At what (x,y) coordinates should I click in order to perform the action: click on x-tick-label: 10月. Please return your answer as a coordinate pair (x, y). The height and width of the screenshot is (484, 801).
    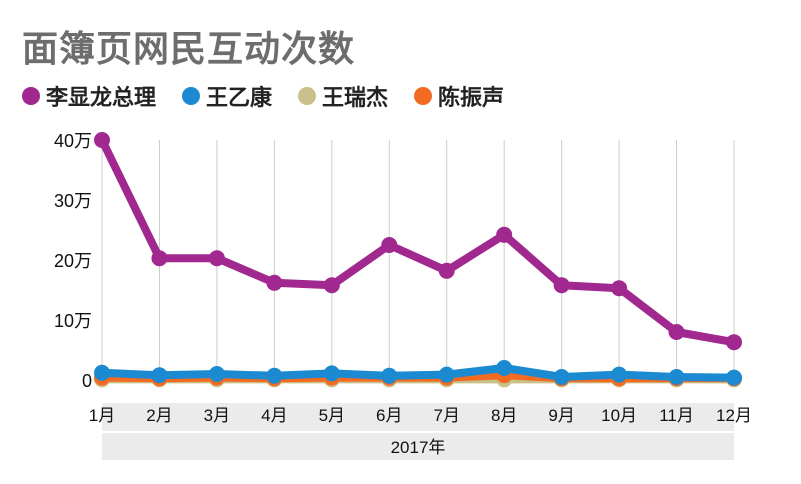
    Looking at the image, I should click on (619, 415).